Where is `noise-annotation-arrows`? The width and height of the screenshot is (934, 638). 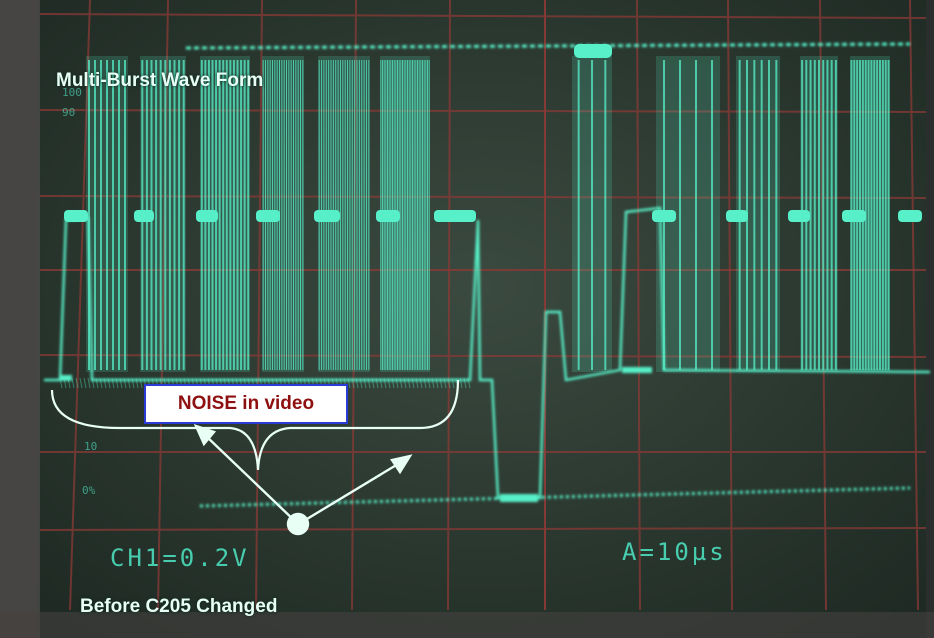
noise-annotation-arrows is located at coordinates (303, 480).